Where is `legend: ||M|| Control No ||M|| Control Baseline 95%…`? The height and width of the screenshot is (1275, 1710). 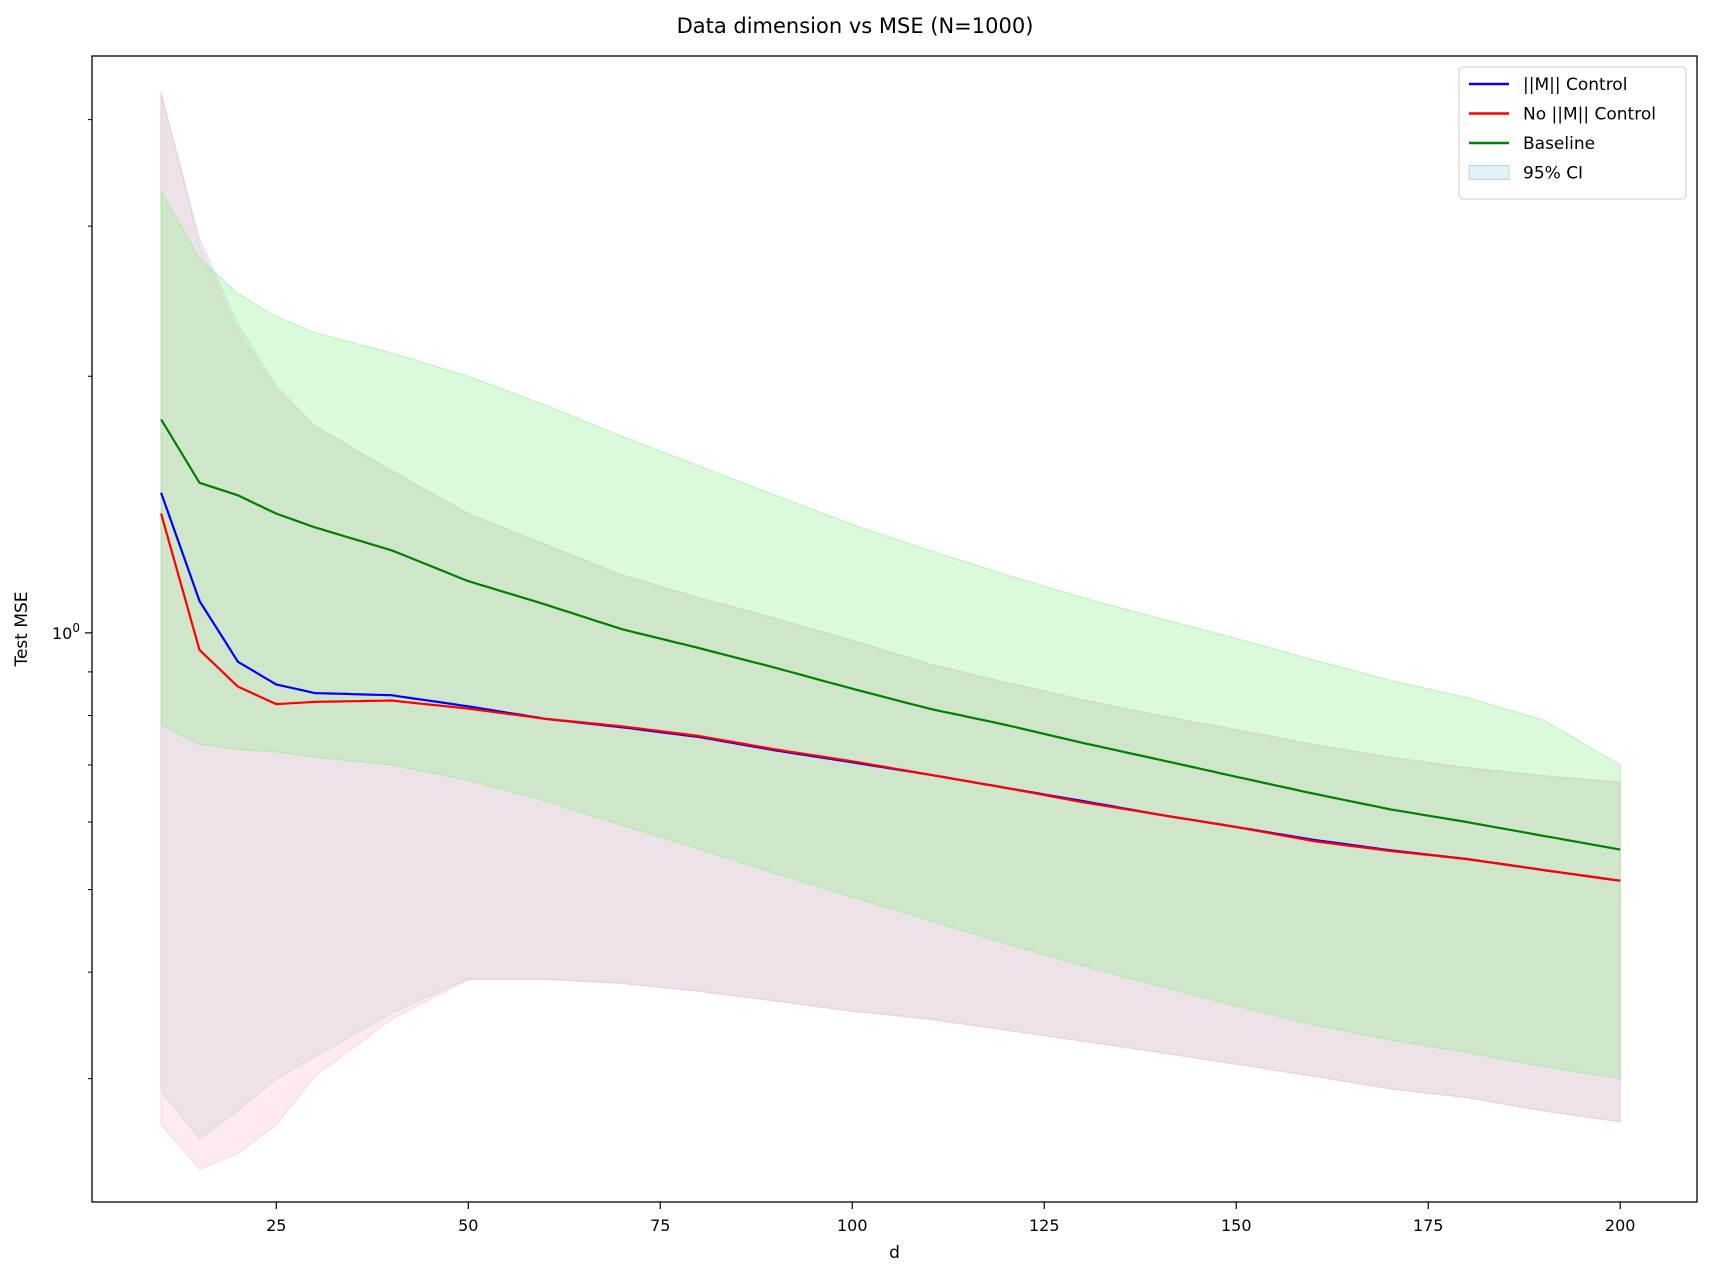 legend: ||M|| Control No ||M|| Control Baseline 95%… is located at coordinates (1572, 133).